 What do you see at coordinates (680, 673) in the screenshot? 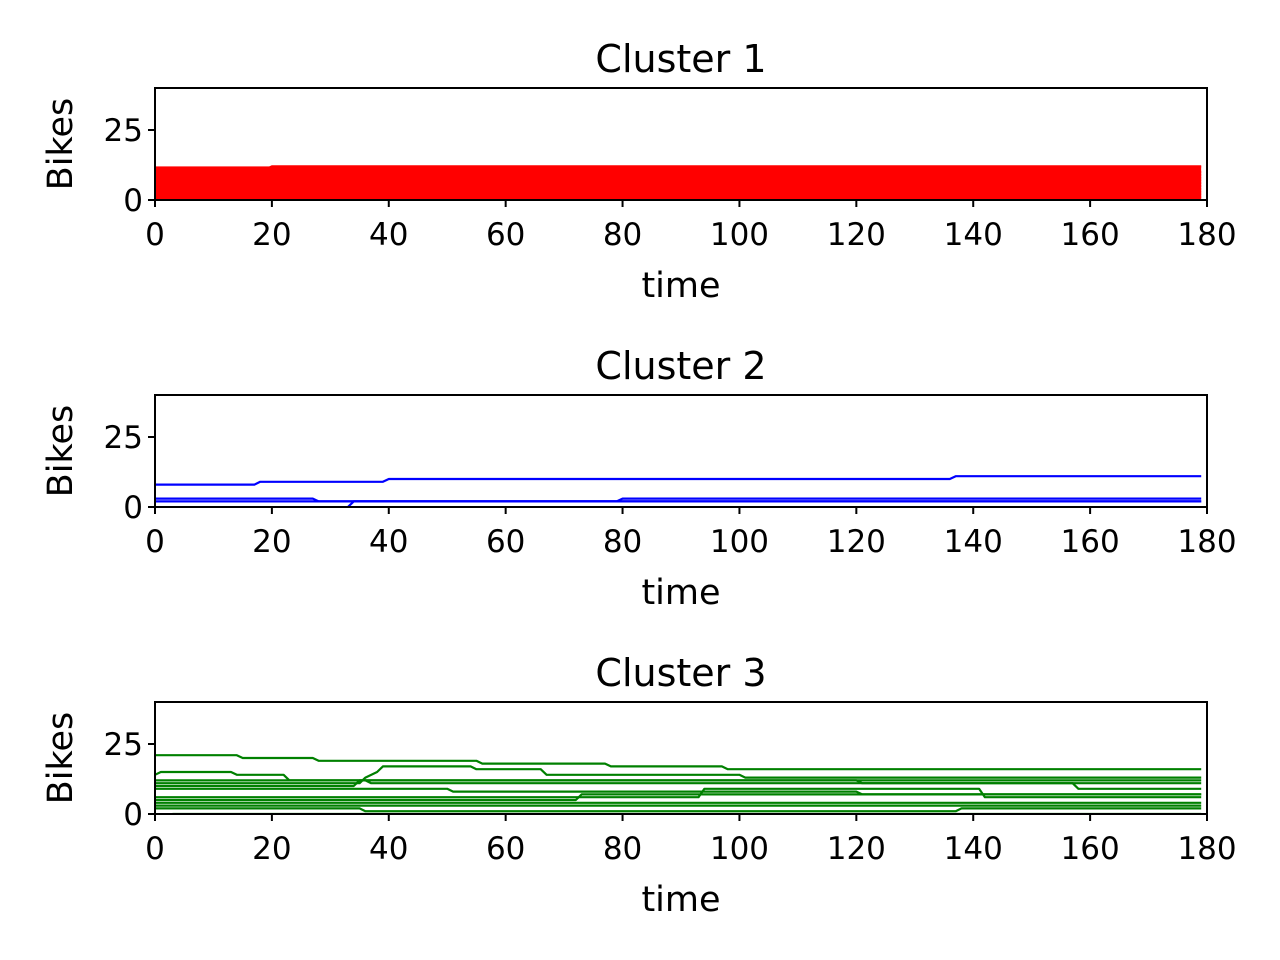
I see `chart-title: Cluster 3` at bounding box center [680, 673].